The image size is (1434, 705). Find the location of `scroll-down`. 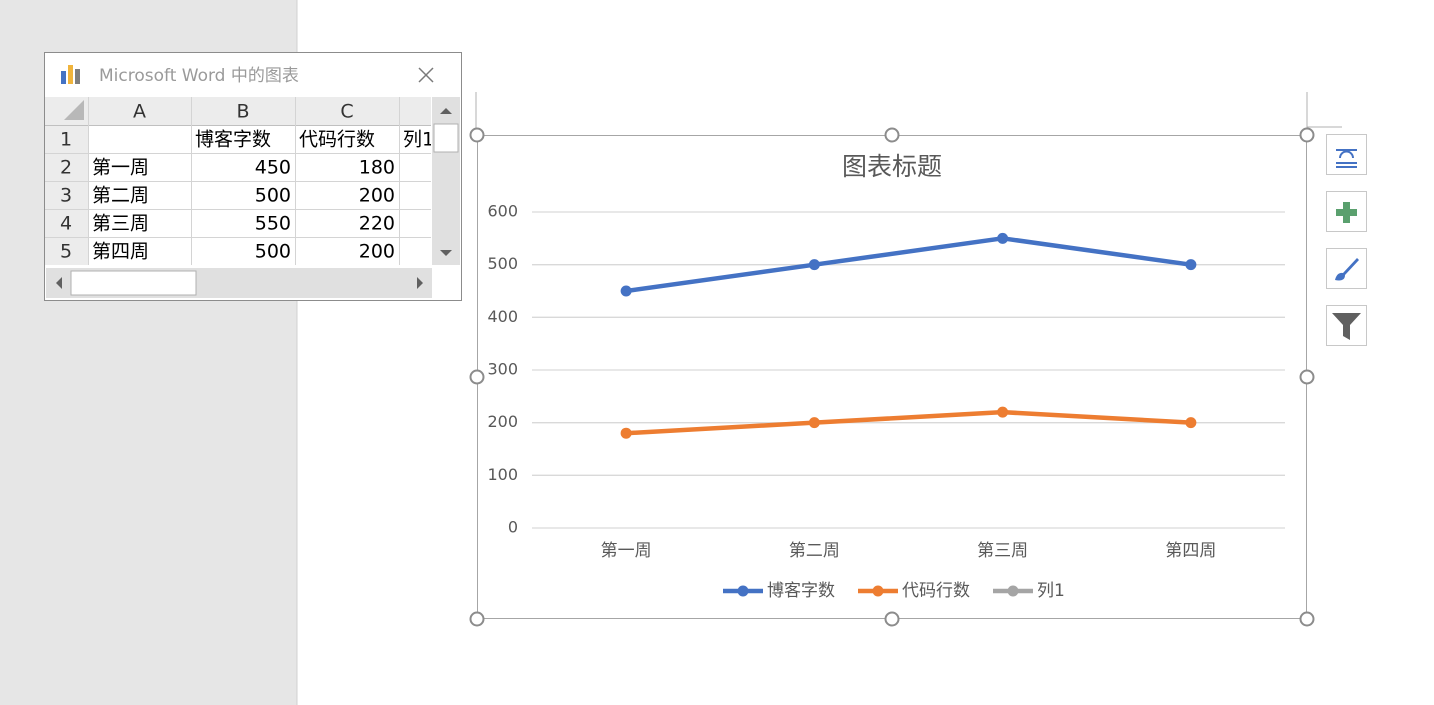

scroll-down is located at coordinates (446, 253).